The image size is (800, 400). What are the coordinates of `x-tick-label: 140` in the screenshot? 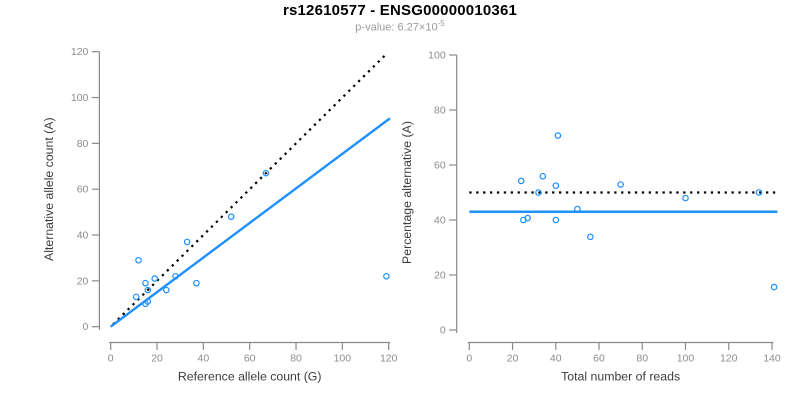 It's located at (772, 359).